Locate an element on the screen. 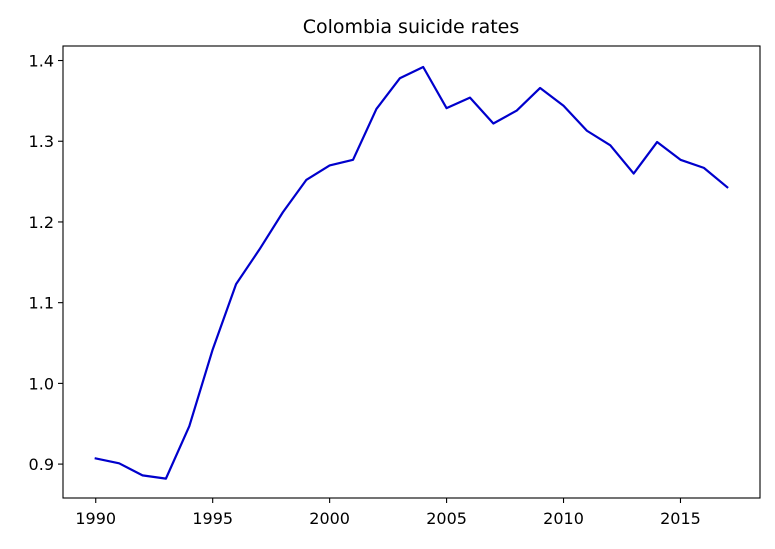 The width and height of the screenshot is (775, 549). y-tick-label: 1.0 is located at coordinates (41, 383).